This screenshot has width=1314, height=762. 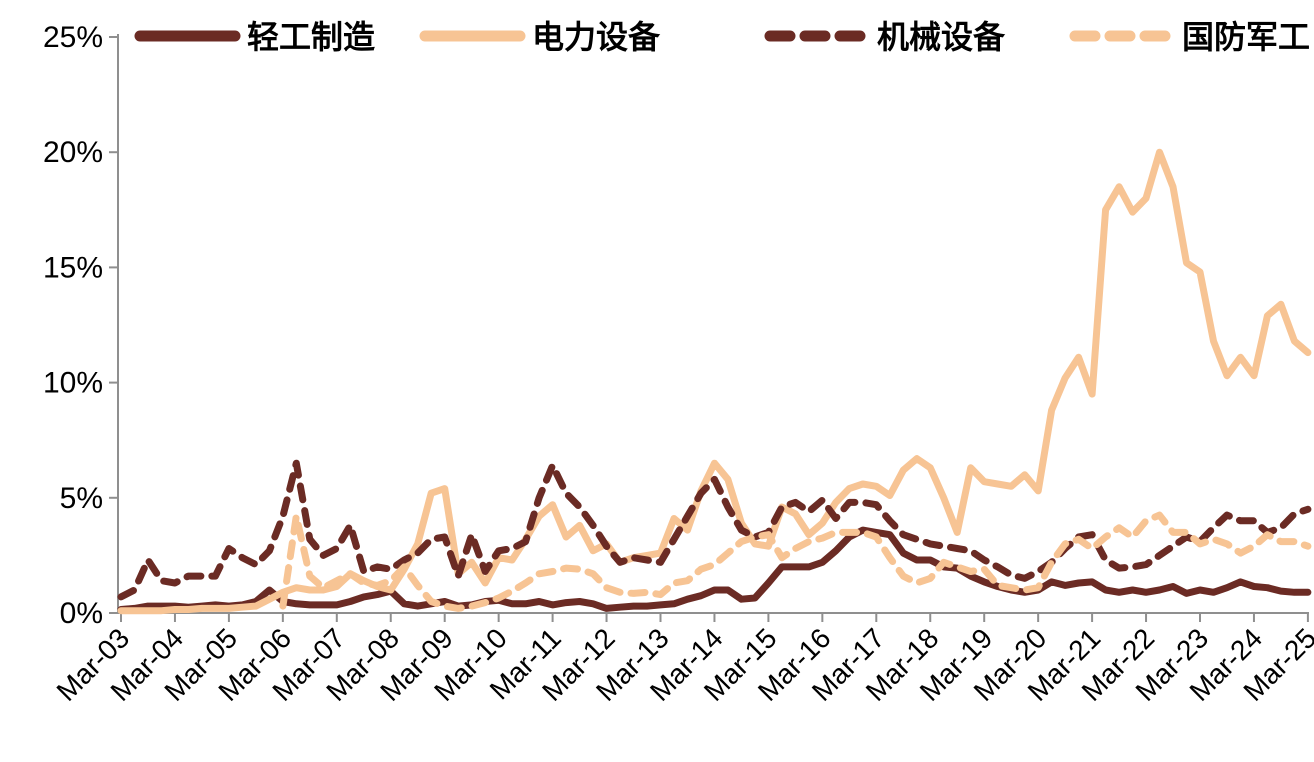 What do you see at coordinates (73, 37) in the screenshot?
I see `y-tick-label: 25%` at bounding box center [73, 37].